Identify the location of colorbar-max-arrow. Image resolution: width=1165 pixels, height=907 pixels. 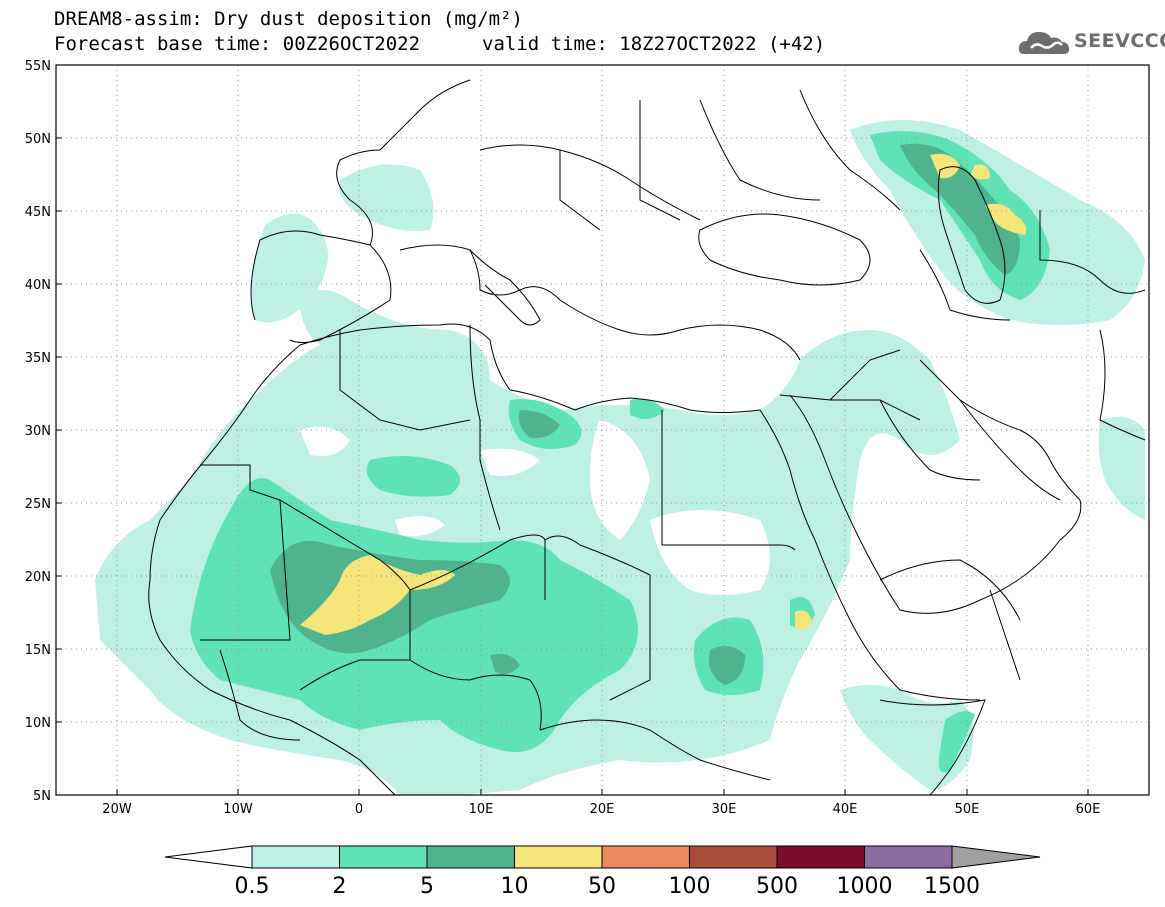
(996, 857).